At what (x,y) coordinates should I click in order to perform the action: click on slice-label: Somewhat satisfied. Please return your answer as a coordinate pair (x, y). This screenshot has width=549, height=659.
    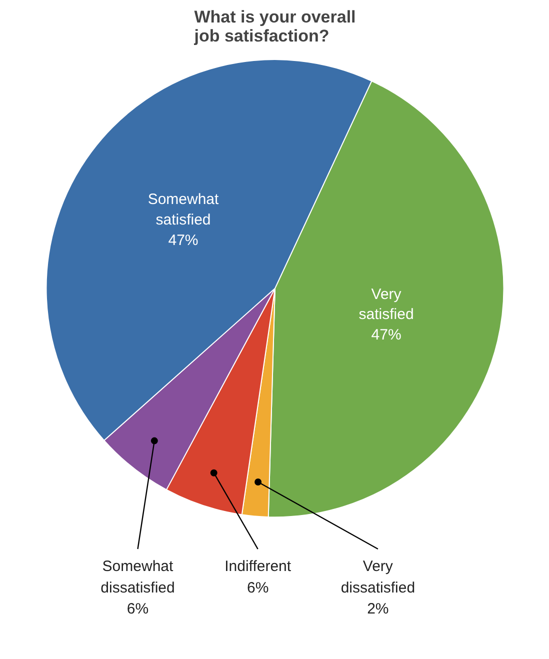
    Looking at the image, I should click on (184, 210).